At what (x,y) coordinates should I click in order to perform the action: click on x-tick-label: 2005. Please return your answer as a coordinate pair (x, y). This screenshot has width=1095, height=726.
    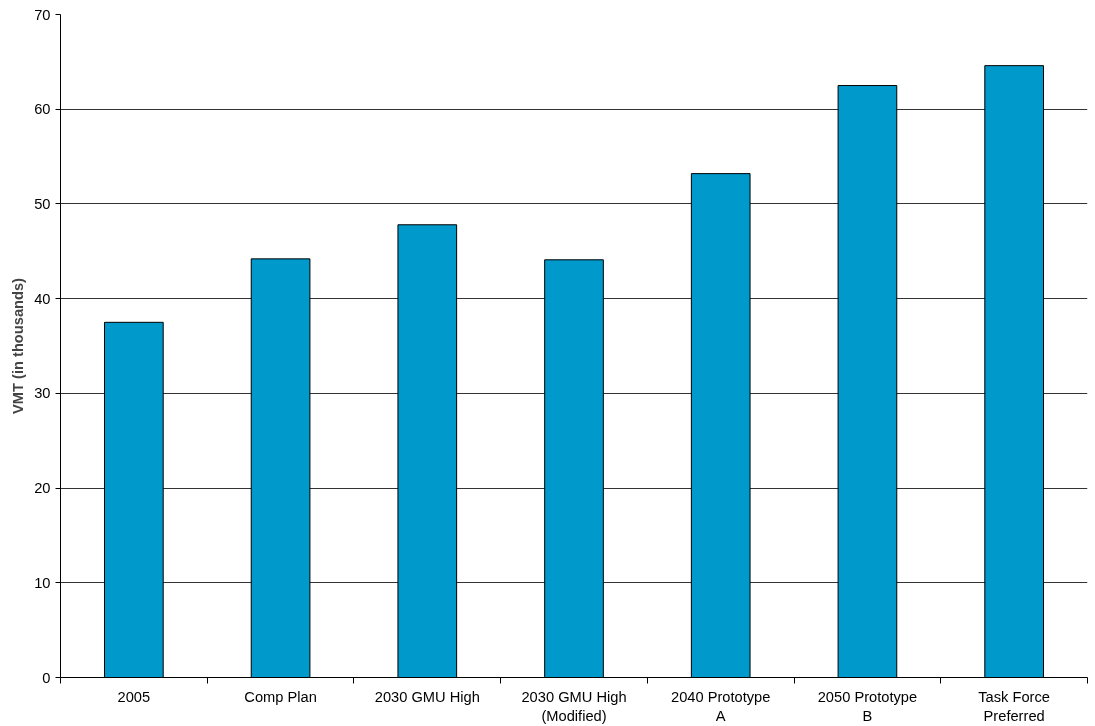
    Looking at the image, I should click on (134, 696).